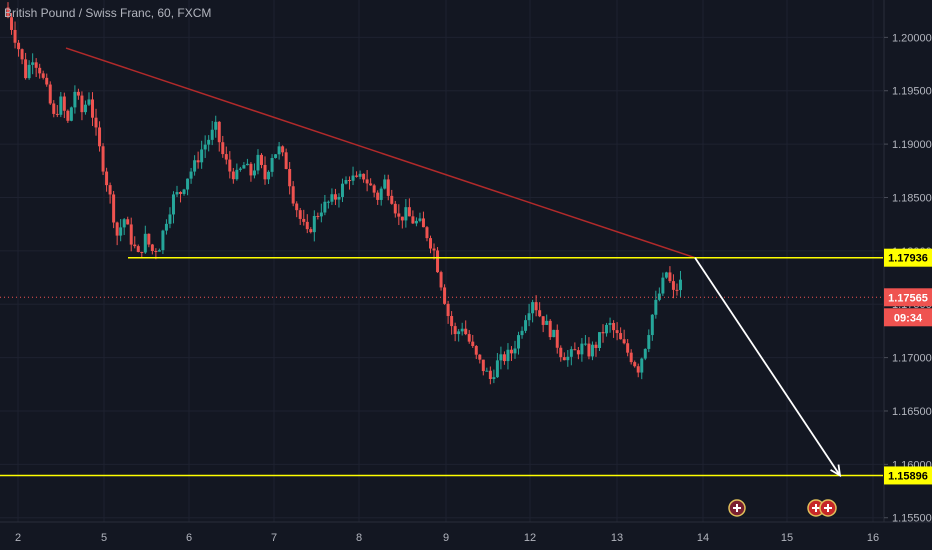 The height and width of the screenshot is (550, 932). Describe the element at coordinates (908, 366) in the screenshot. I see `price-tags: 1.17936 1.17565 09:34 1.15896` at that location.